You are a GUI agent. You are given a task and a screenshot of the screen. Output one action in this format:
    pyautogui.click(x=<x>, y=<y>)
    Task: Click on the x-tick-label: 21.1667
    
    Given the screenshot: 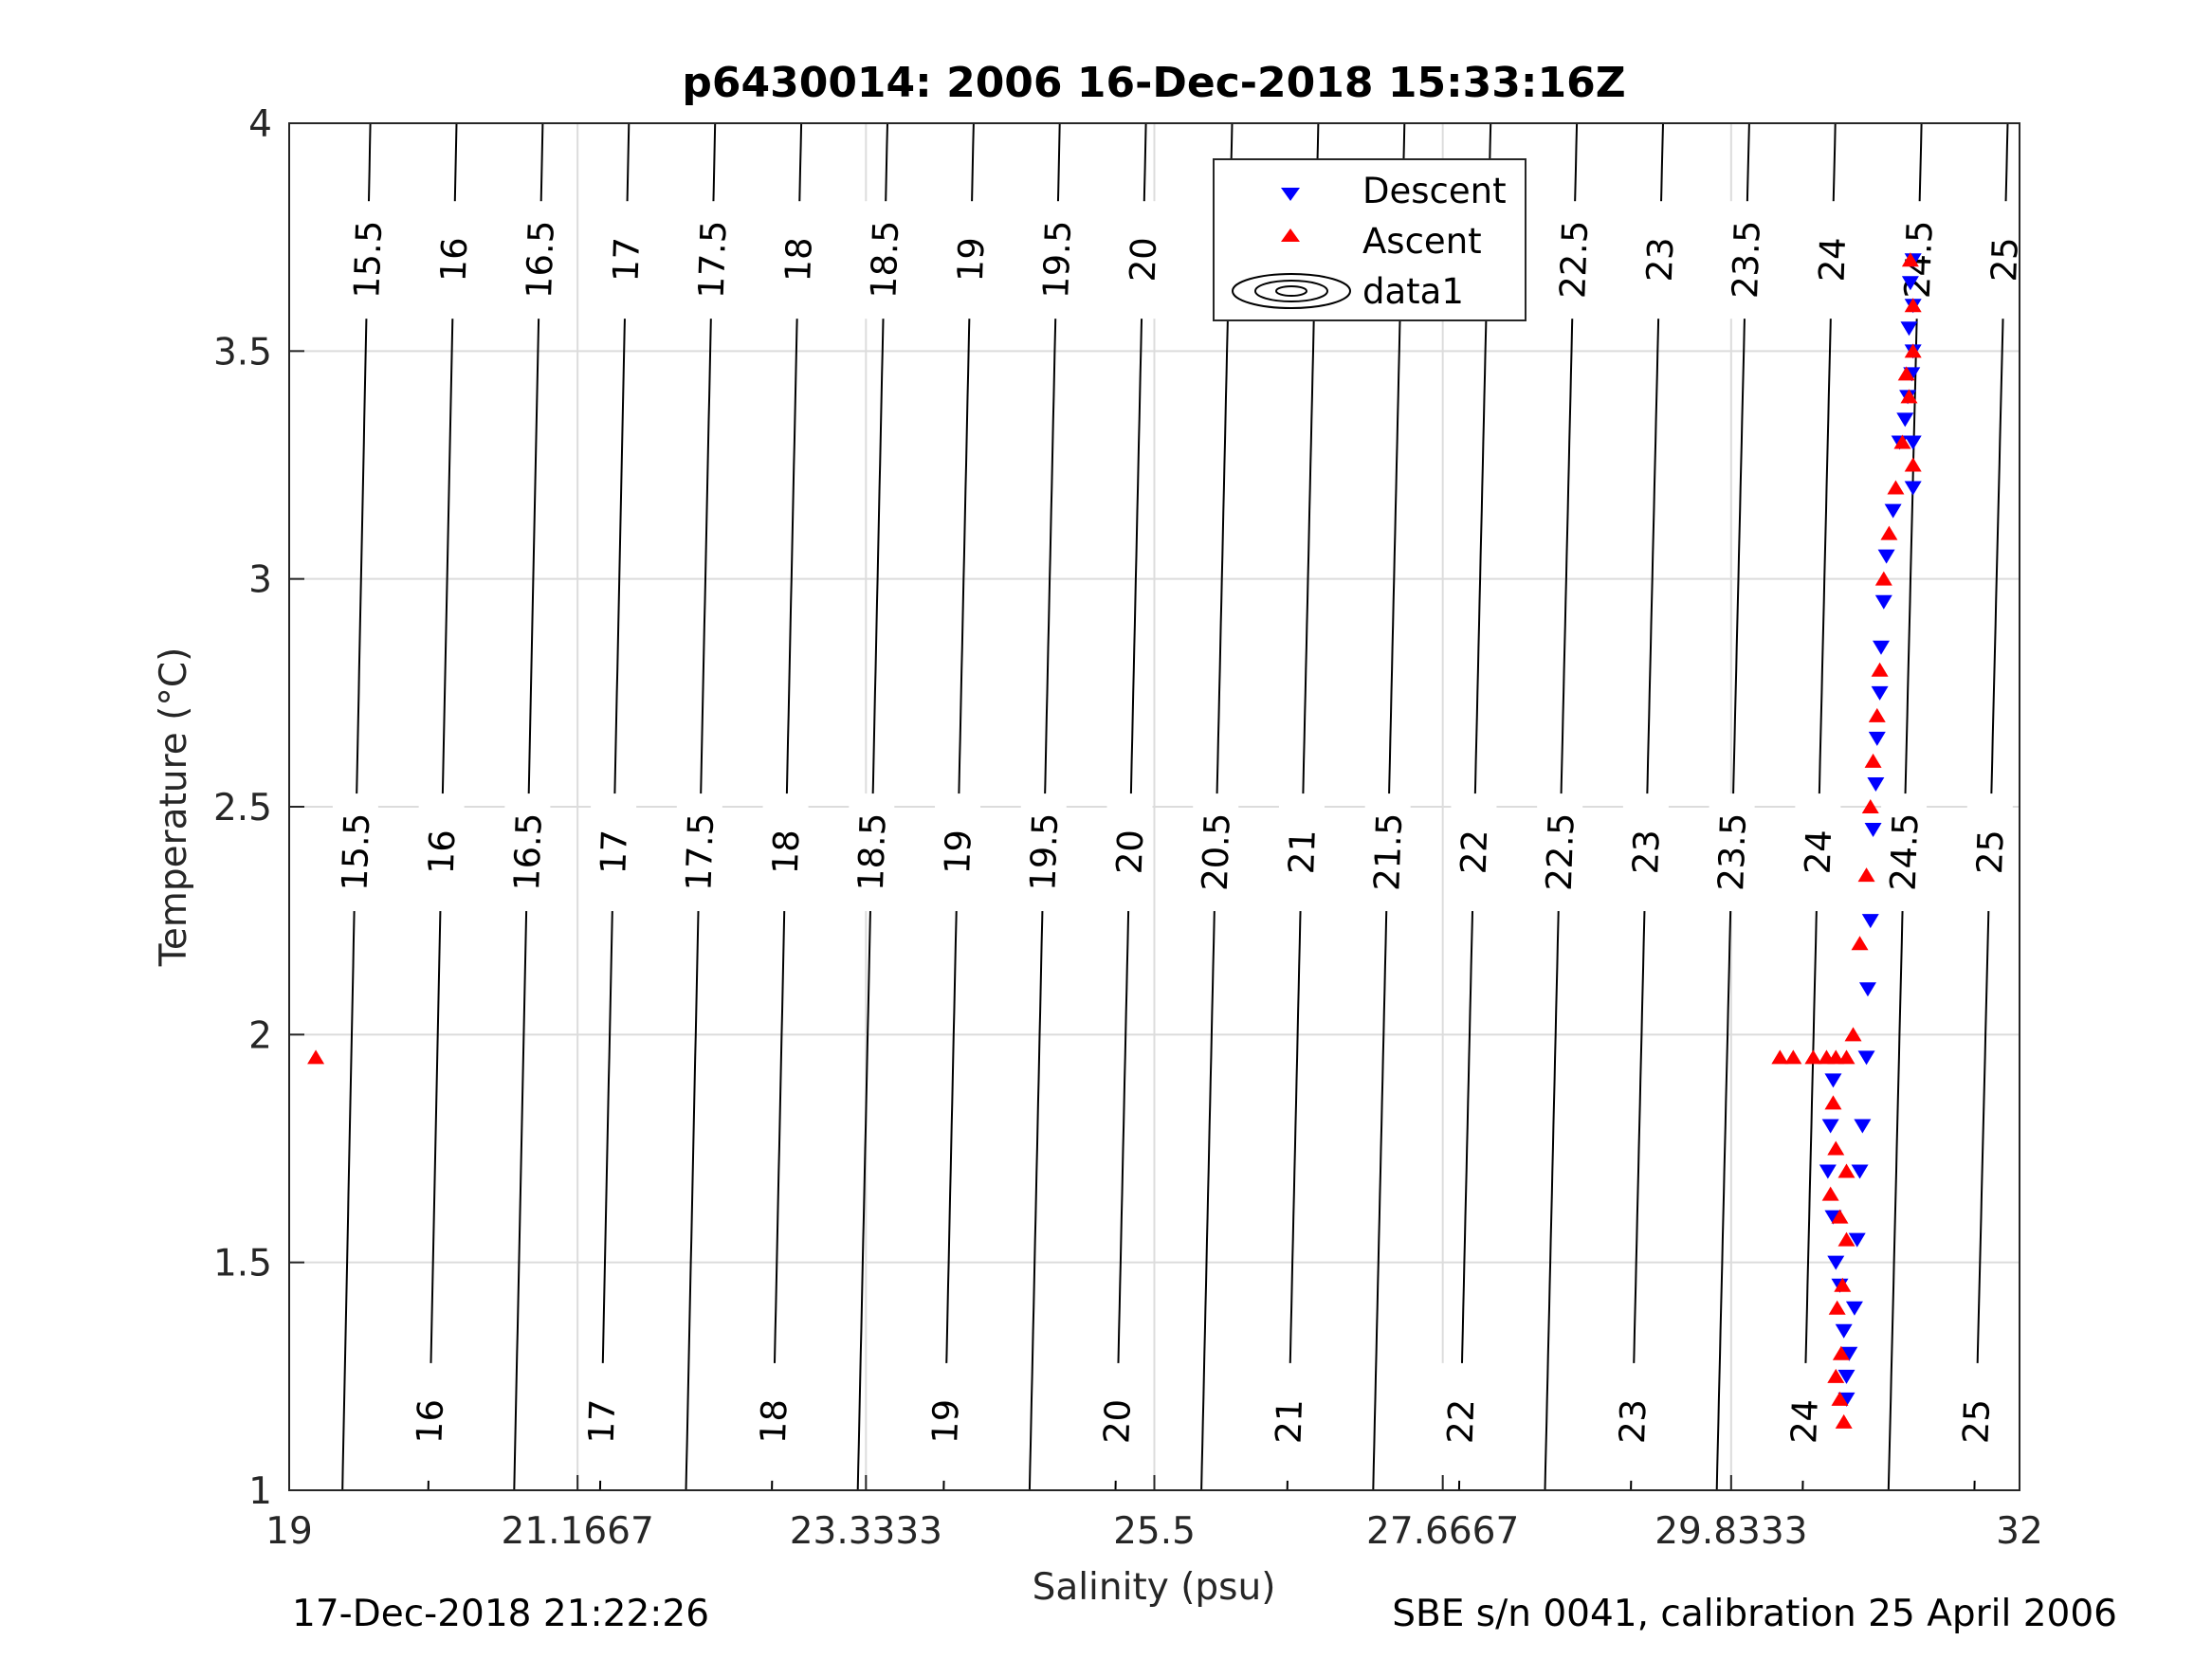 What is the action you would take?
    pyautogui.click(x=578, y=1531)
    